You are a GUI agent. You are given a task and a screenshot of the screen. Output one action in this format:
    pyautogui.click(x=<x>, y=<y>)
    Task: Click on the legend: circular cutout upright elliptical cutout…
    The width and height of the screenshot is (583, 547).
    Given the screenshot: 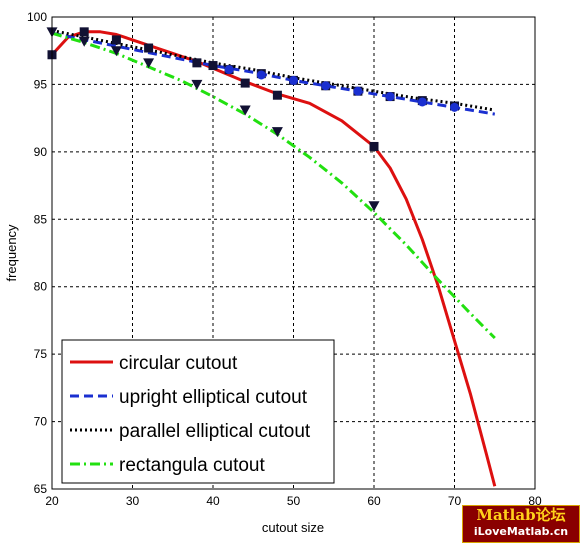 What is the action you would take?
    pyautogui.click(x=198, y=411)
    